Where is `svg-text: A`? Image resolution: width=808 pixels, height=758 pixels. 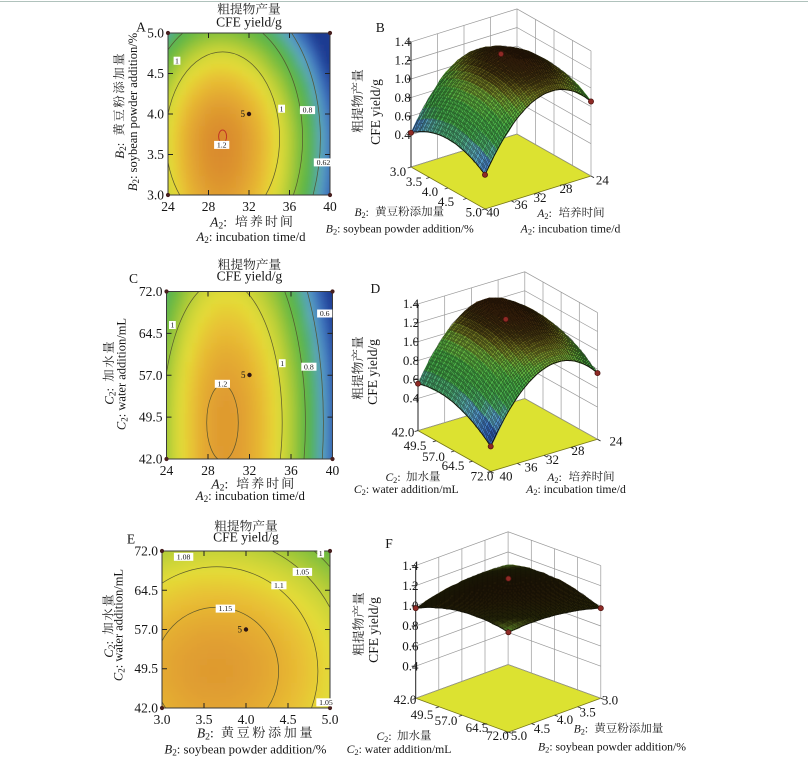
svg-text: A is located at coordinates (141, 27).